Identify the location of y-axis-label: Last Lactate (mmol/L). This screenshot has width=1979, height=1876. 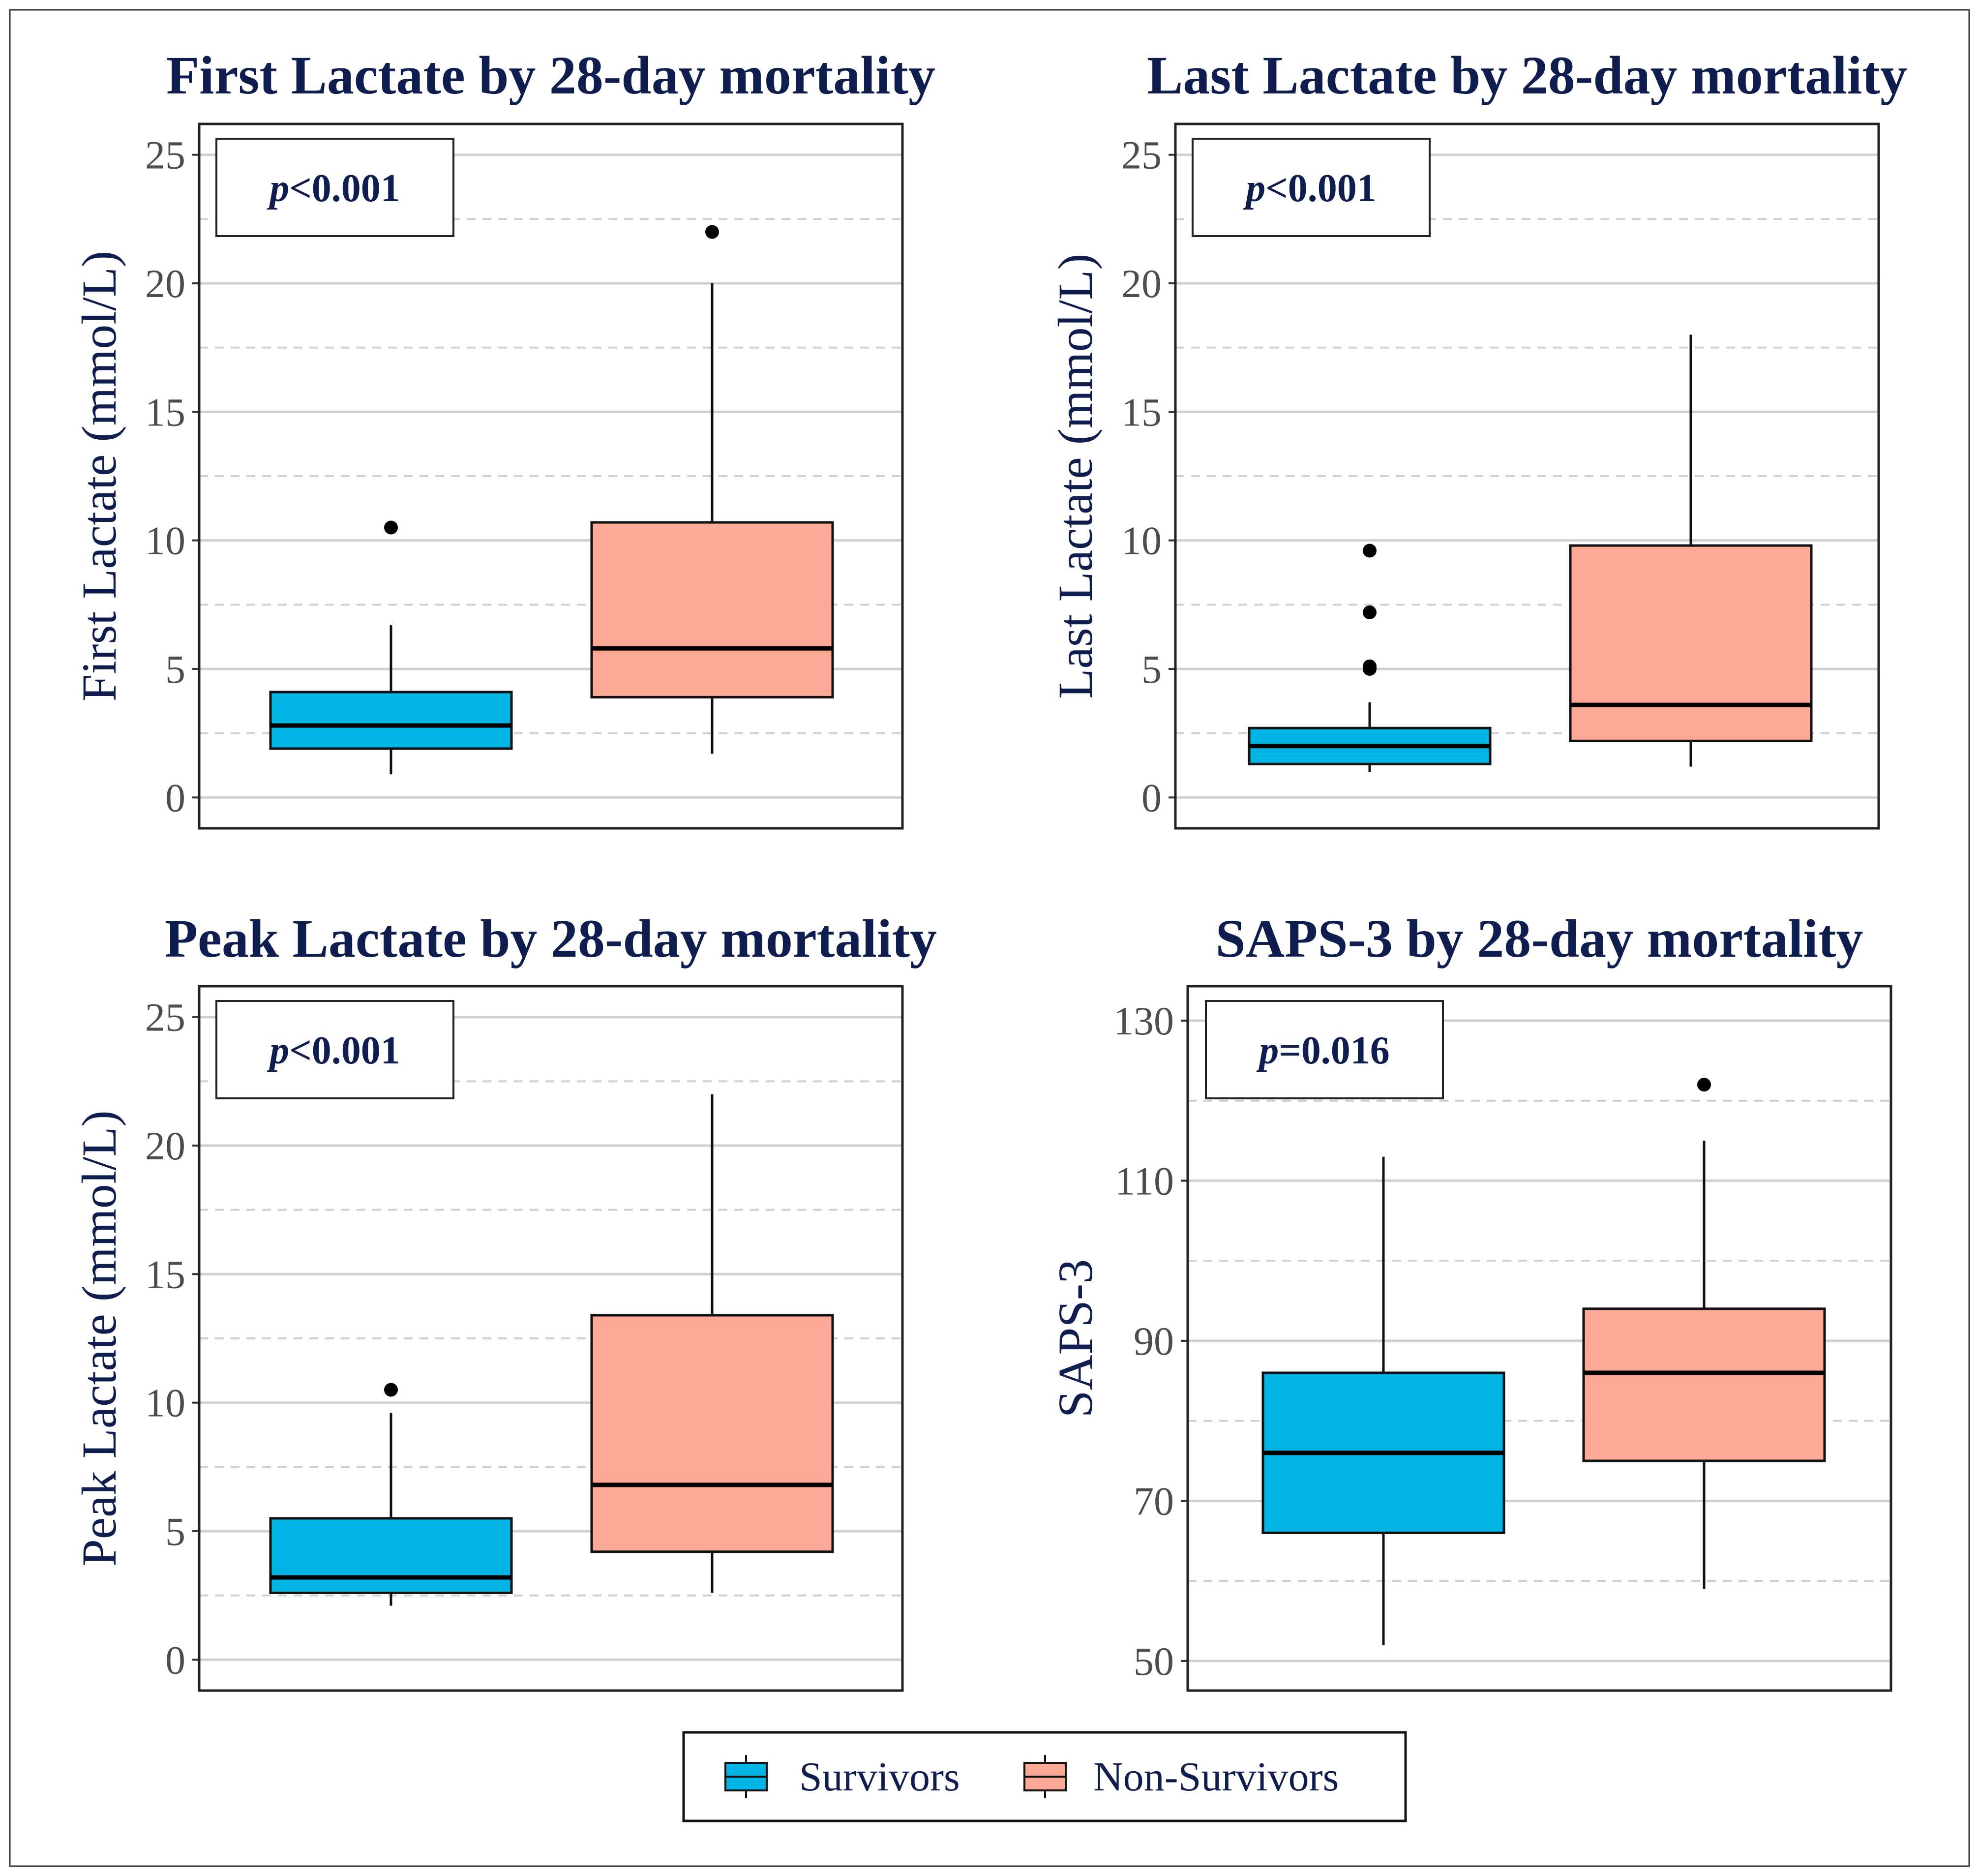
(1075, 475).